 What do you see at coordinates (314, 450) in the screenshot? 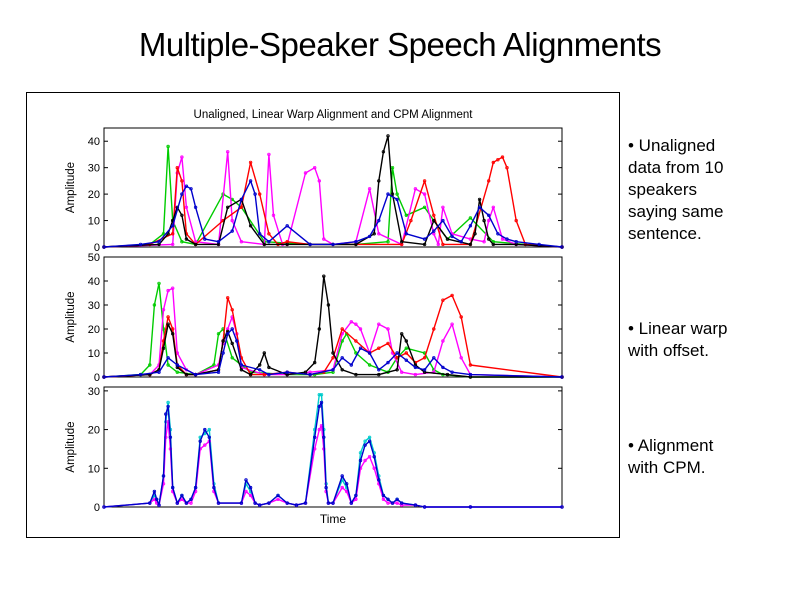
I see `subplot-3: 0 10 20 30 Amplitude` at bounding box center [314, 450].